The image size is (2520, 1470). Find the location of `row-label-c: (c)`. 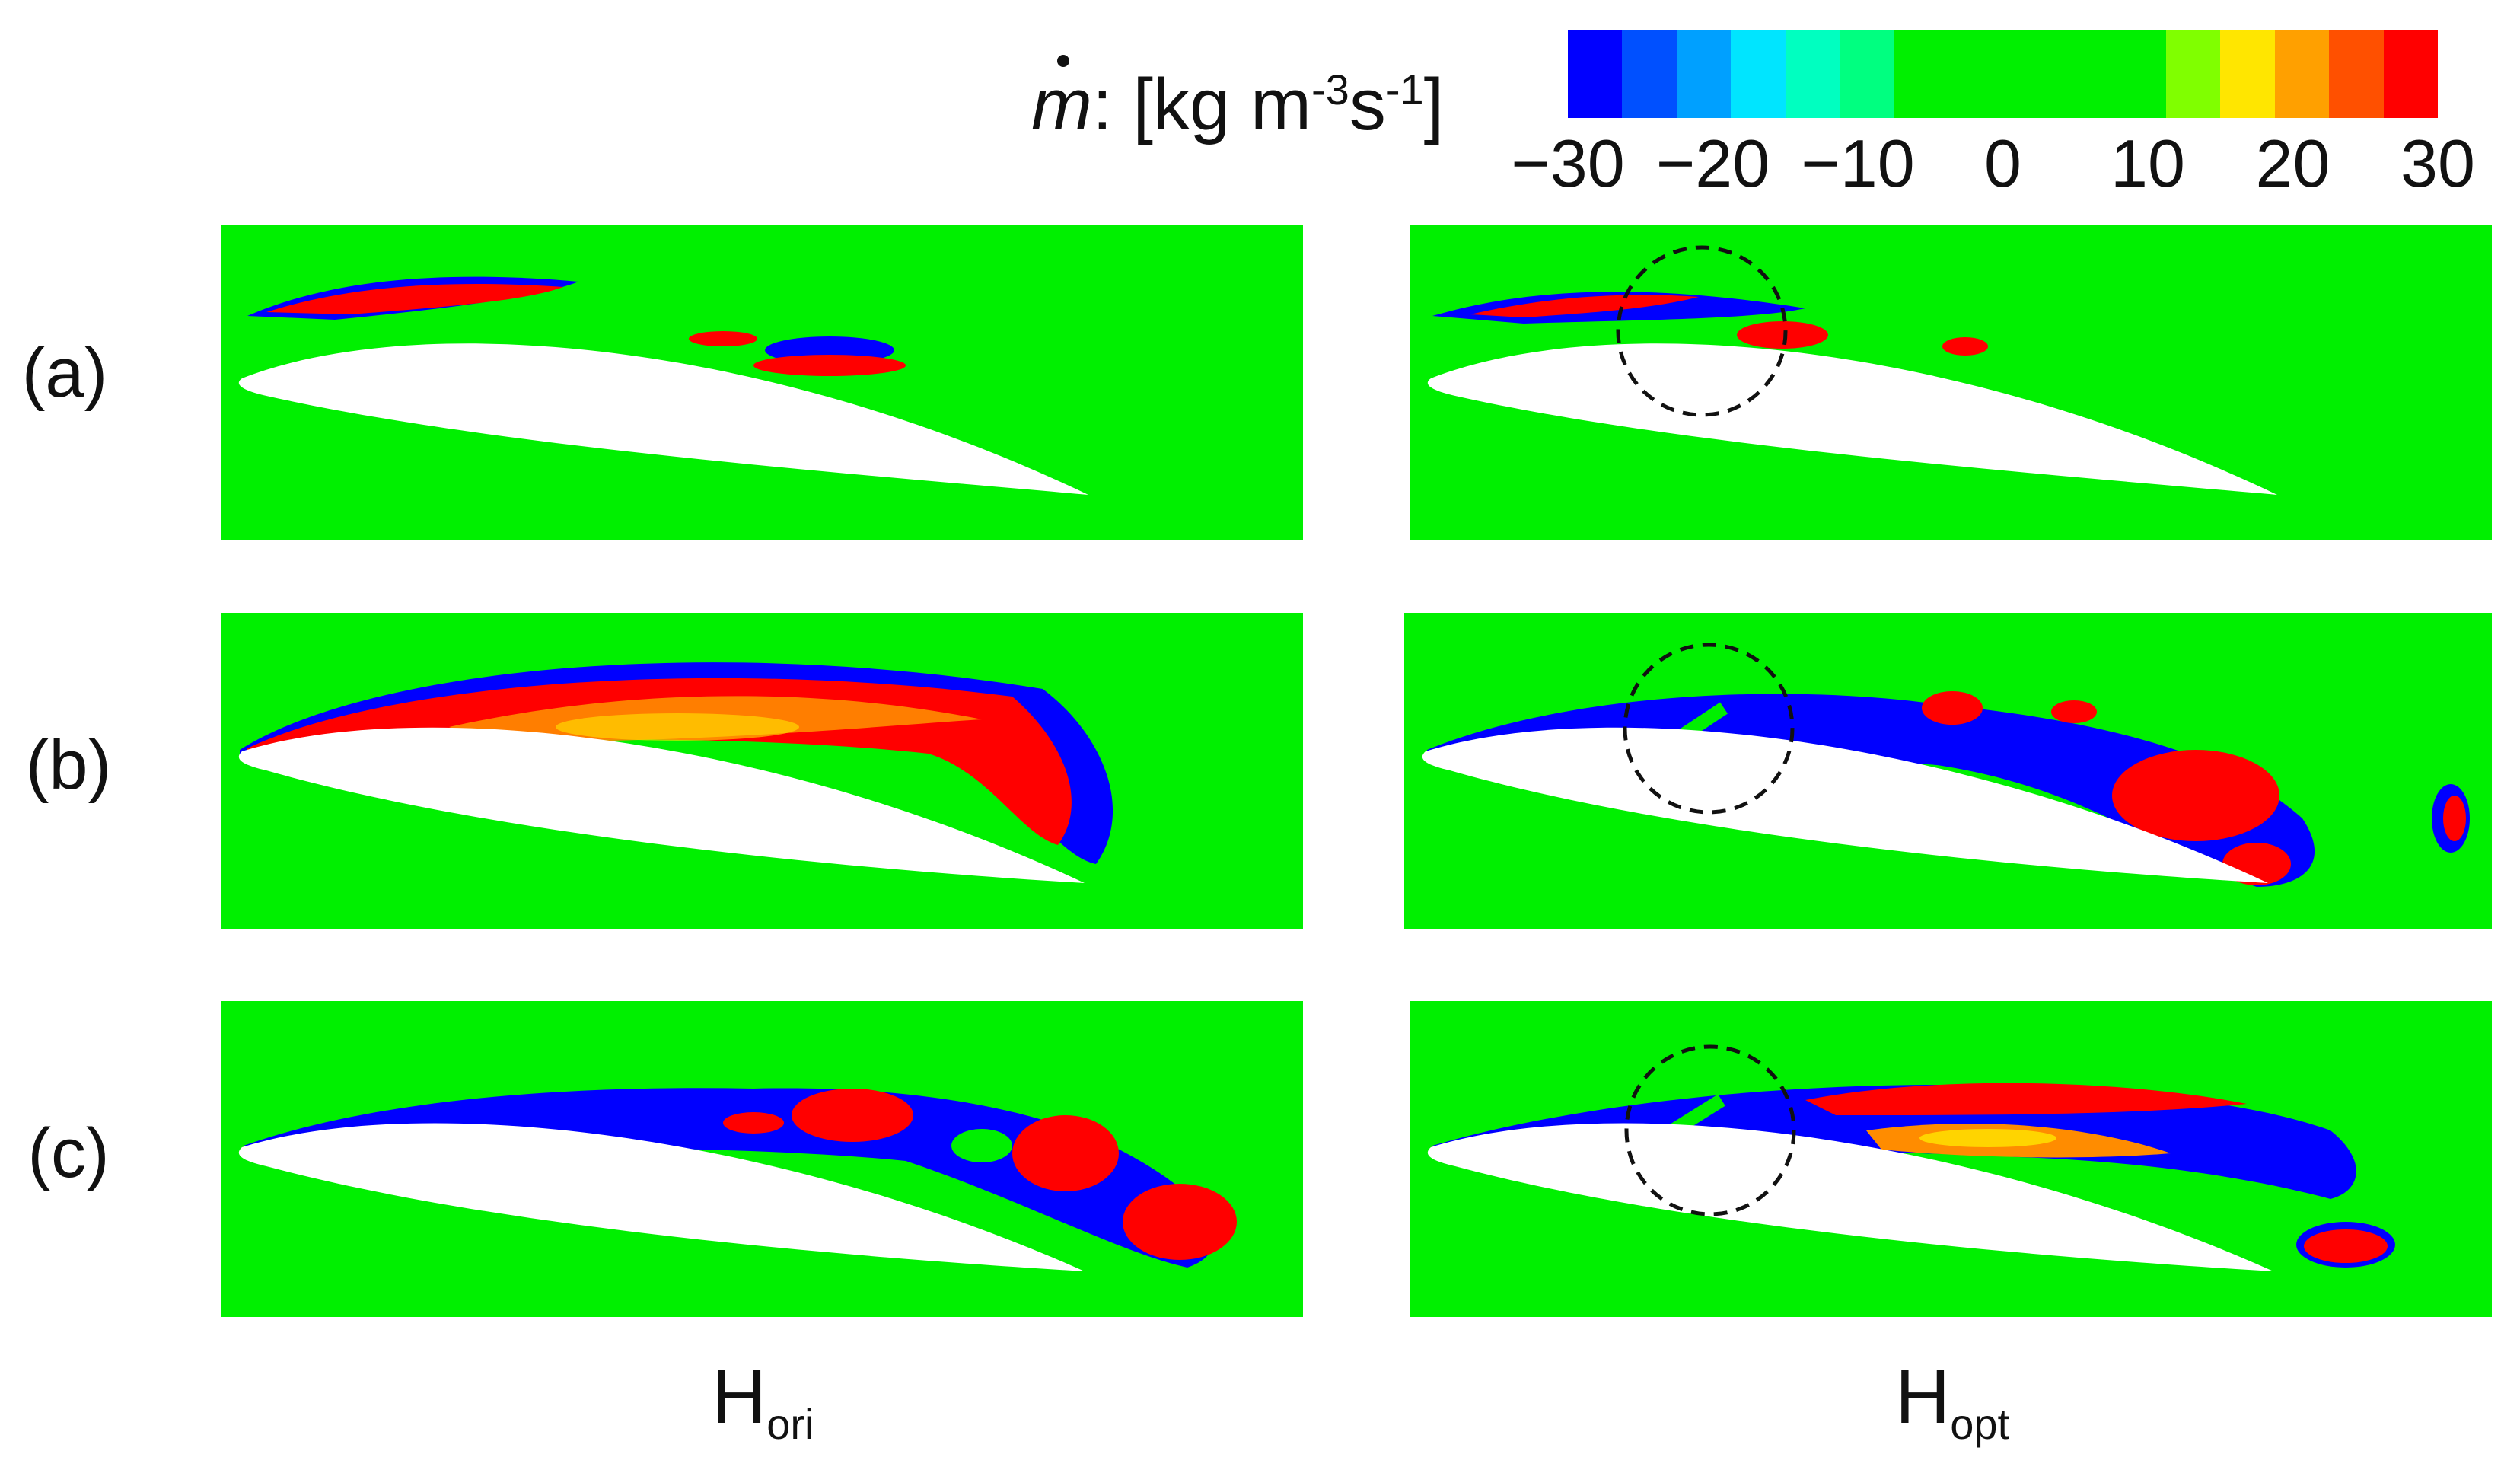

row-label-c: (c) is located at coordinates (68, 1153).